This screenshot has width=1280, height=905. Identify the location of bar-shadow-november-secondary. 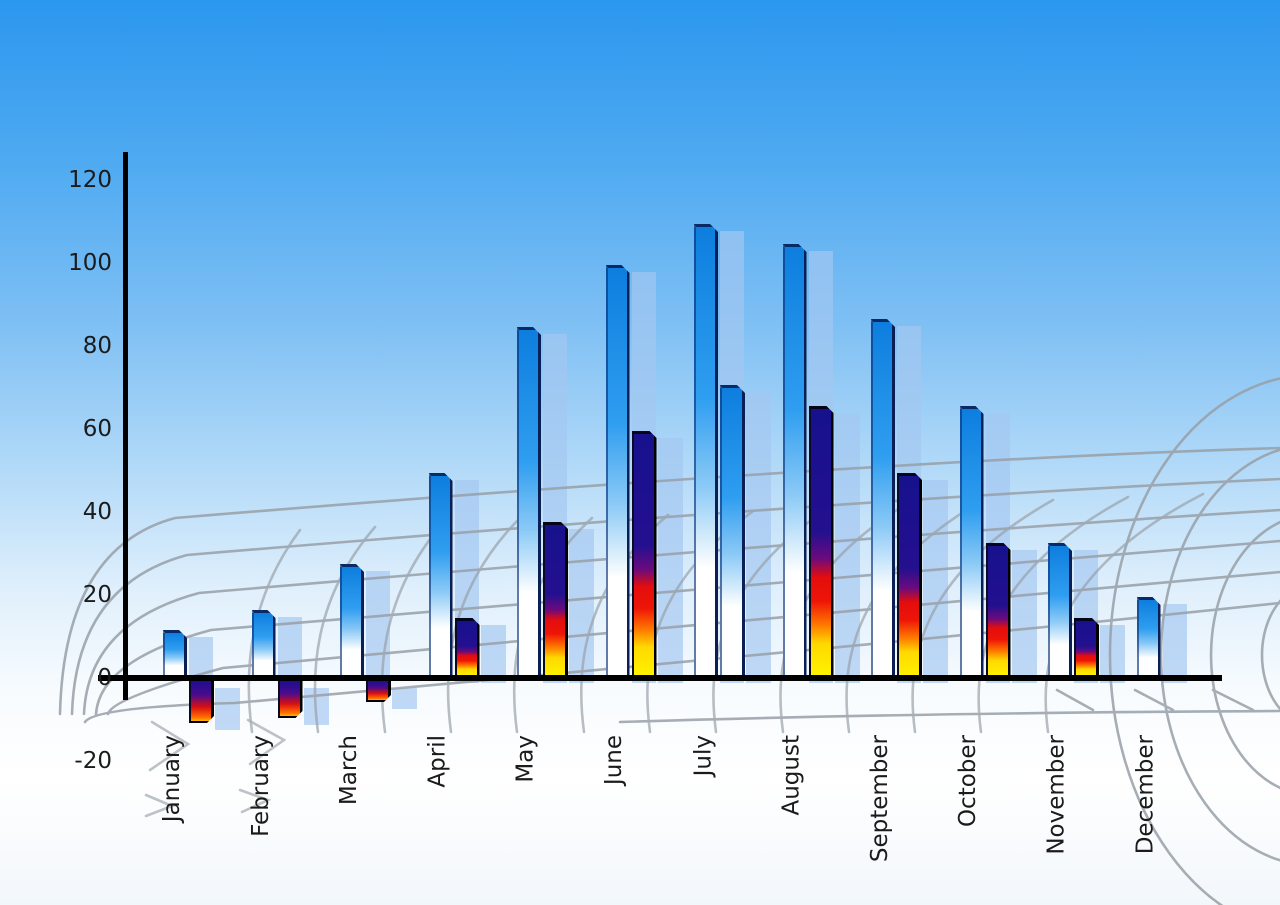
(1112, 654).